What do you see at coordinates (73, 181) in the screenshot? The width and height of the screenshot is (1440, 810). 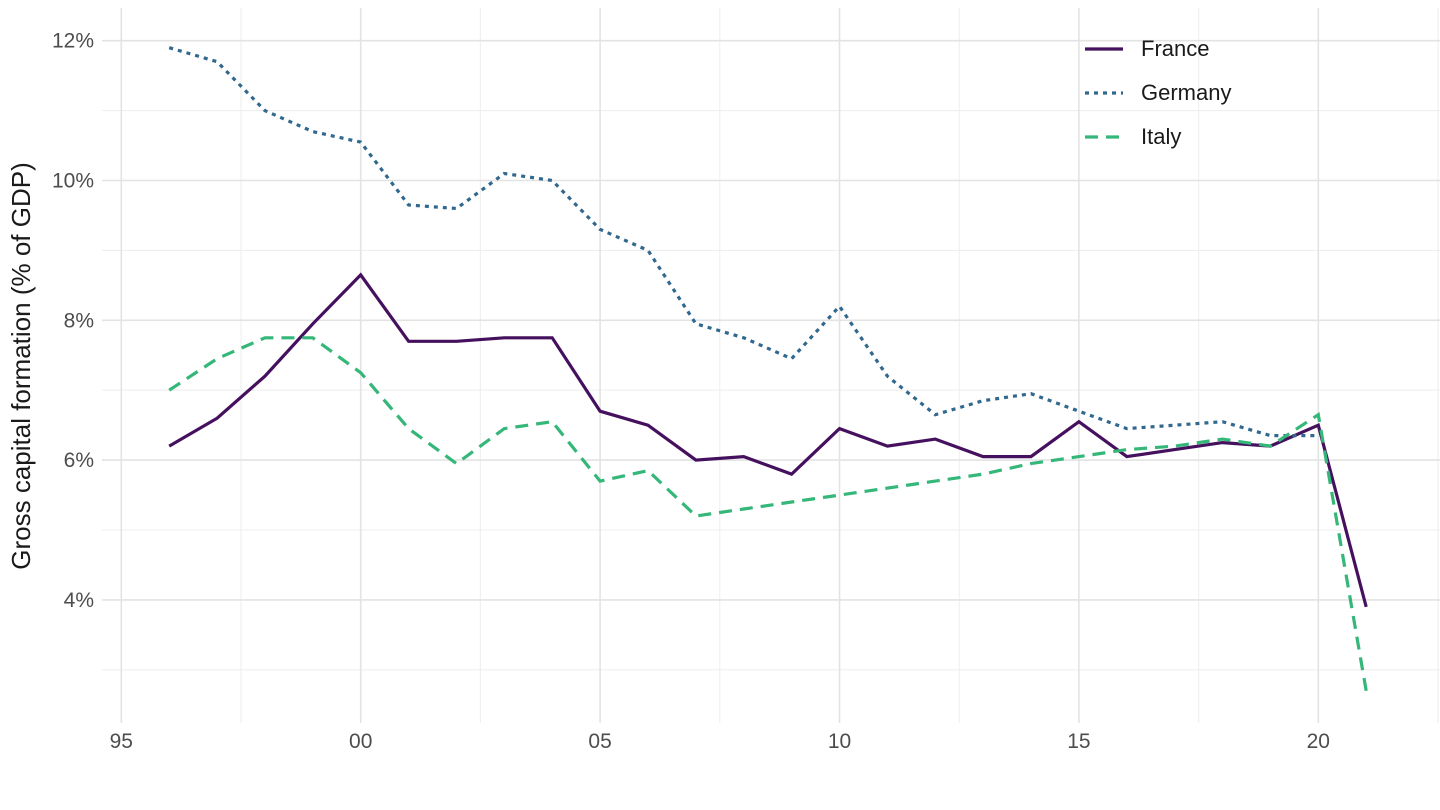 I see `y-tick-label: 10%` at bounding box center [73, 181].